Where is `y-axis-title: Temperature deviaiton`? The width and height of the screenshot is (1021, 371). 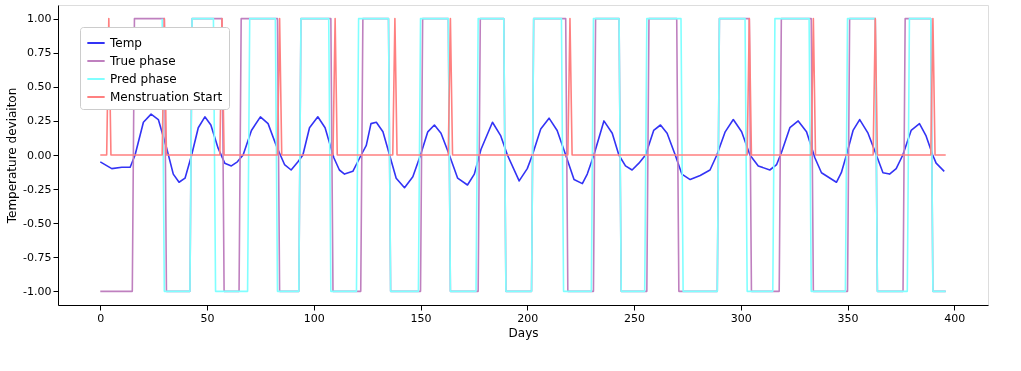 y-axis-title: Temperature deviaiton is located at coordinates (12, 156).